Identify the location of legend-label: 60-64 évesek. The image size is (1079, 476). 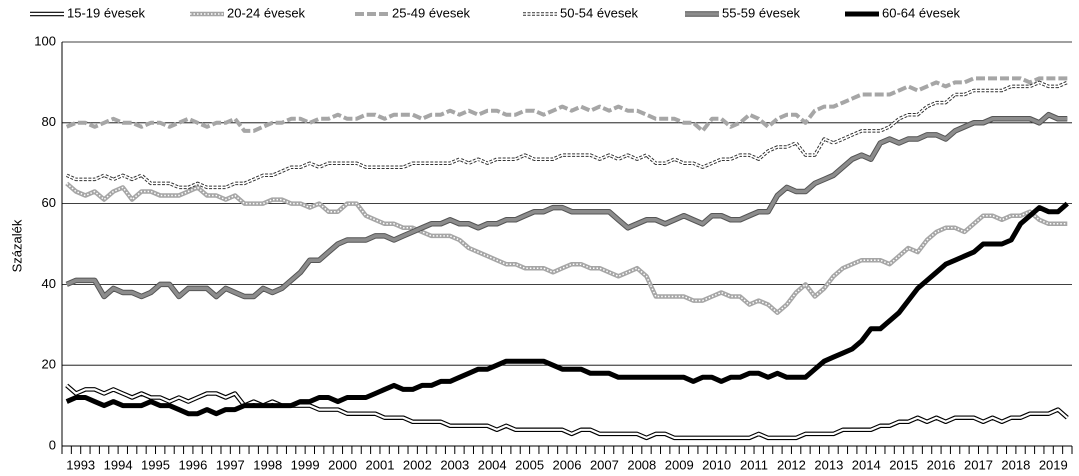
(921, 12).